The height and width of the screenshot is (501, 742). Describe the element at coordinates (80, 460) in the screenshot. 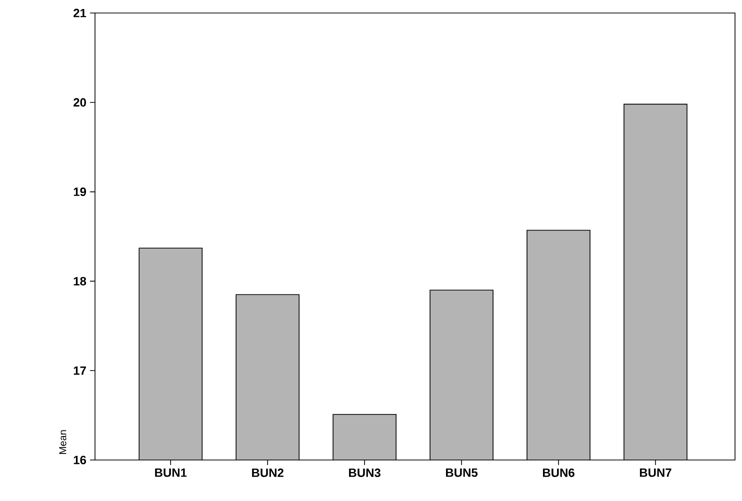

I see `y-tick-label: 16` at that location.